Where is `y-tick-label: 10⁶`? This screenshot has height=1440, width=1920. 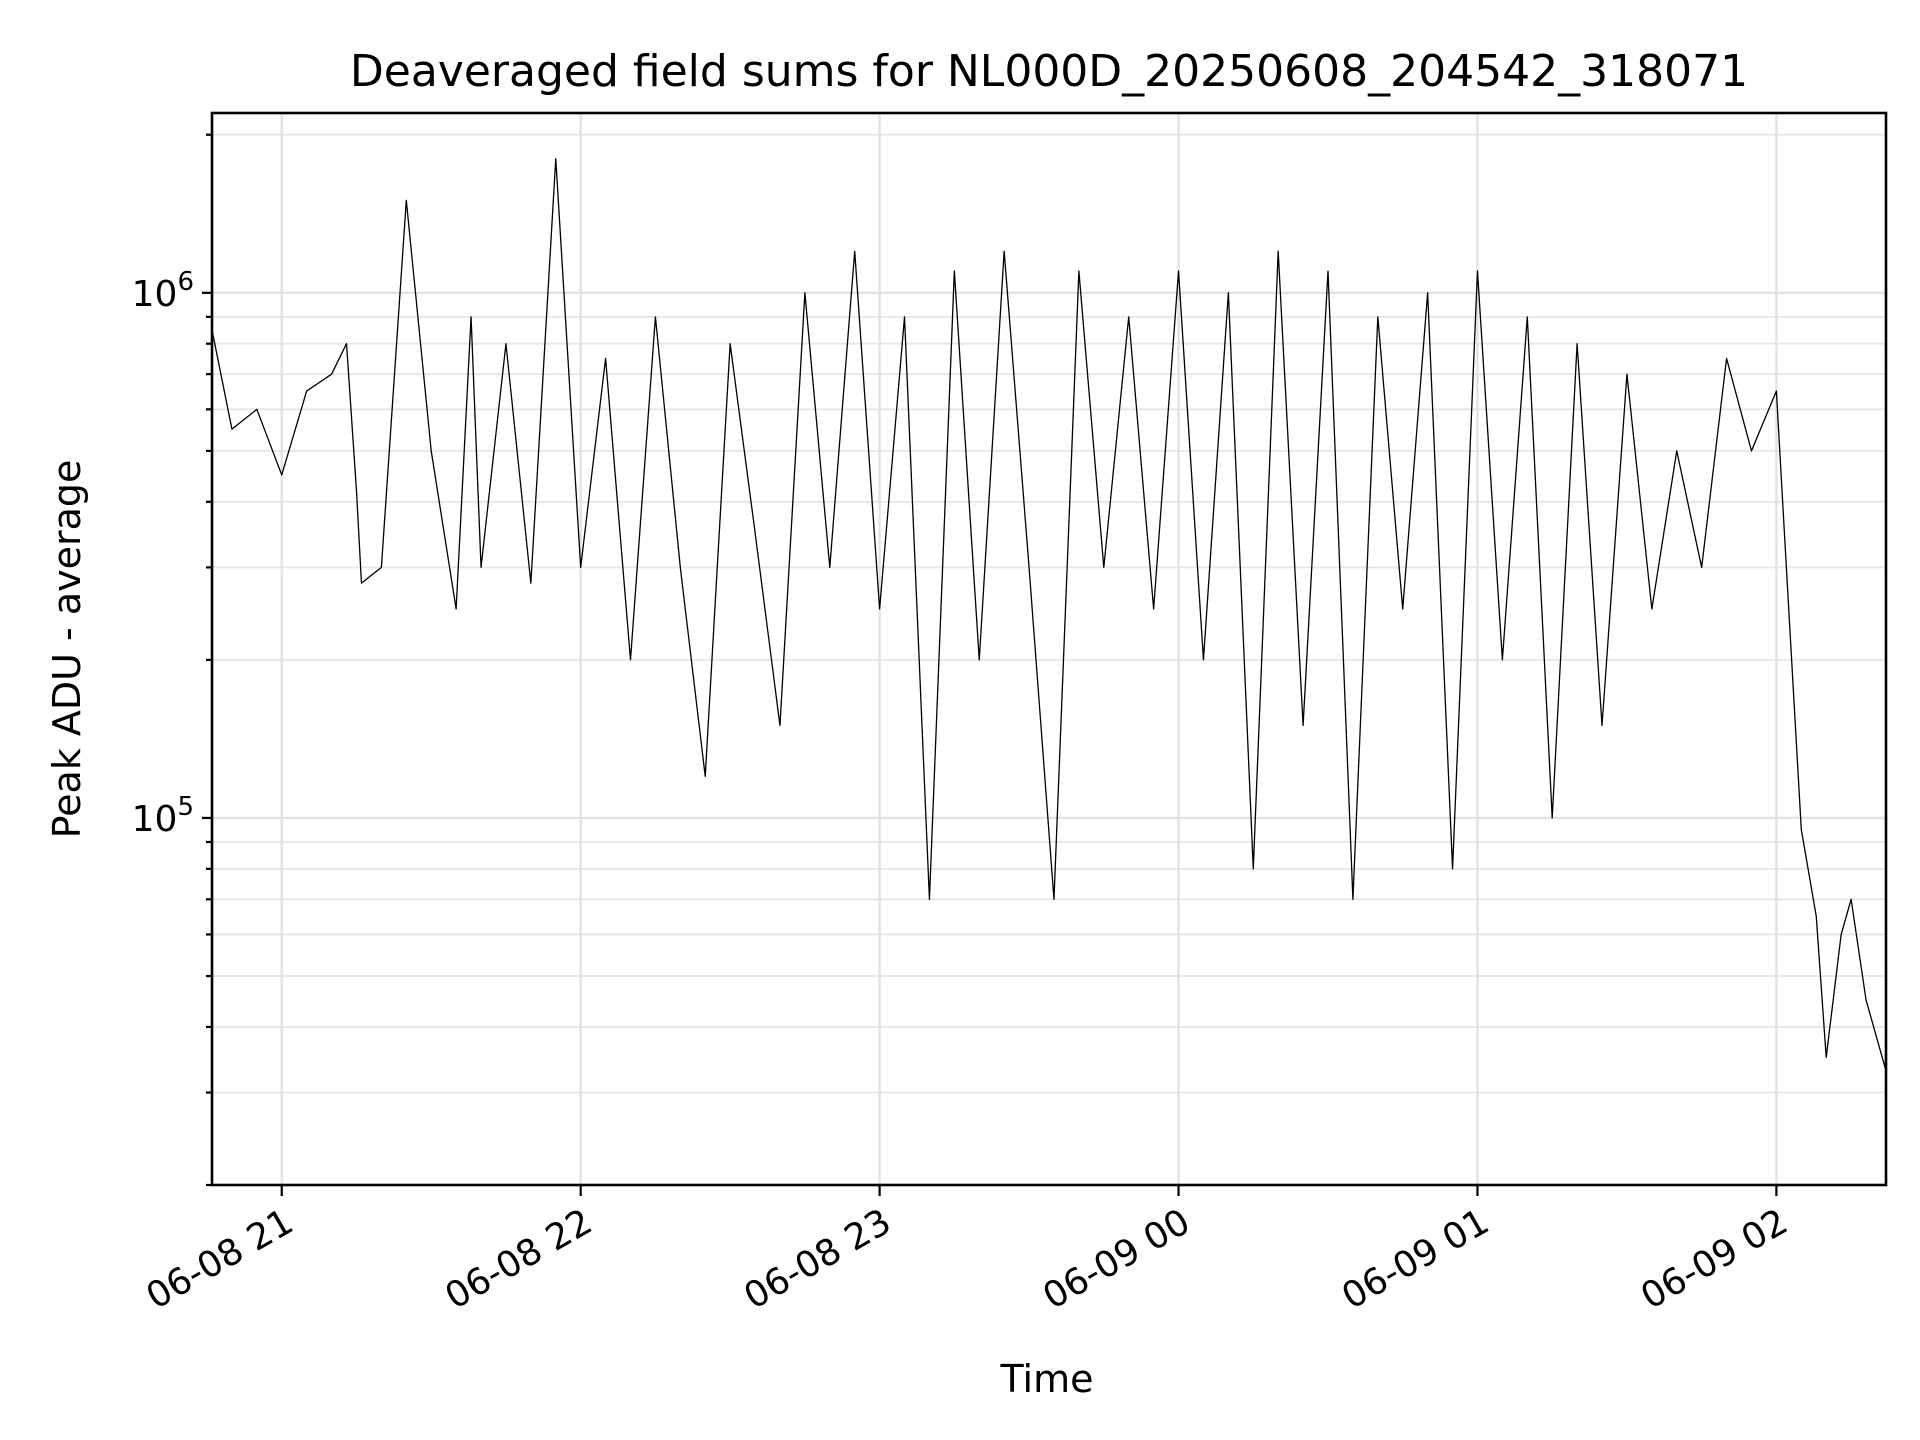 y-tick-label: 10⁶ is located at coordinates (163, 291).